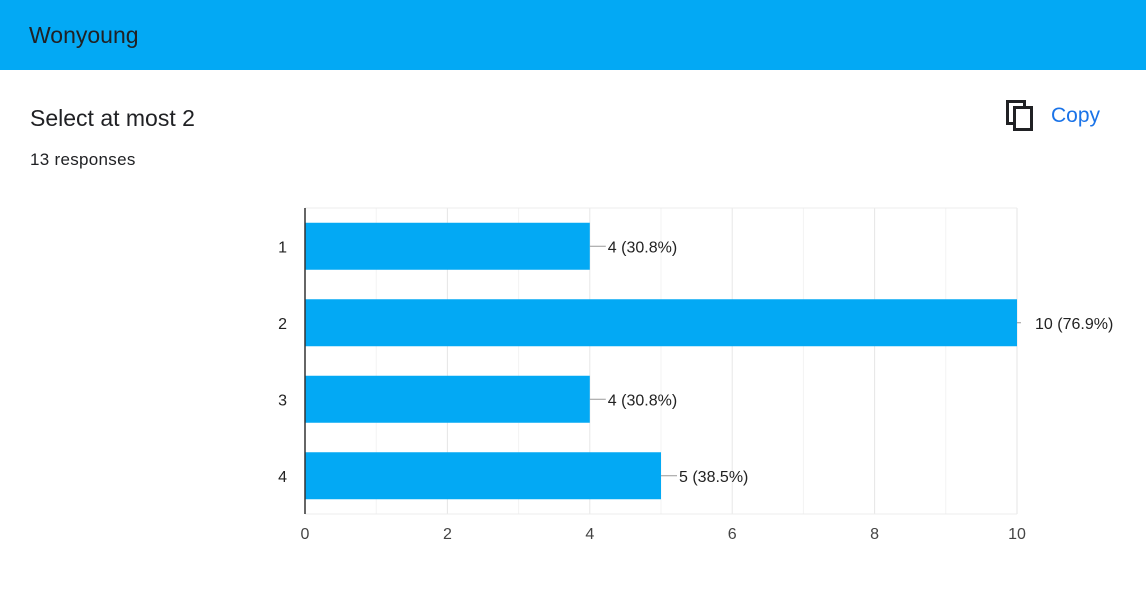  Describe the element at coordinates (282, 324) in the screenshot. I see `category-label: 2` at that location.